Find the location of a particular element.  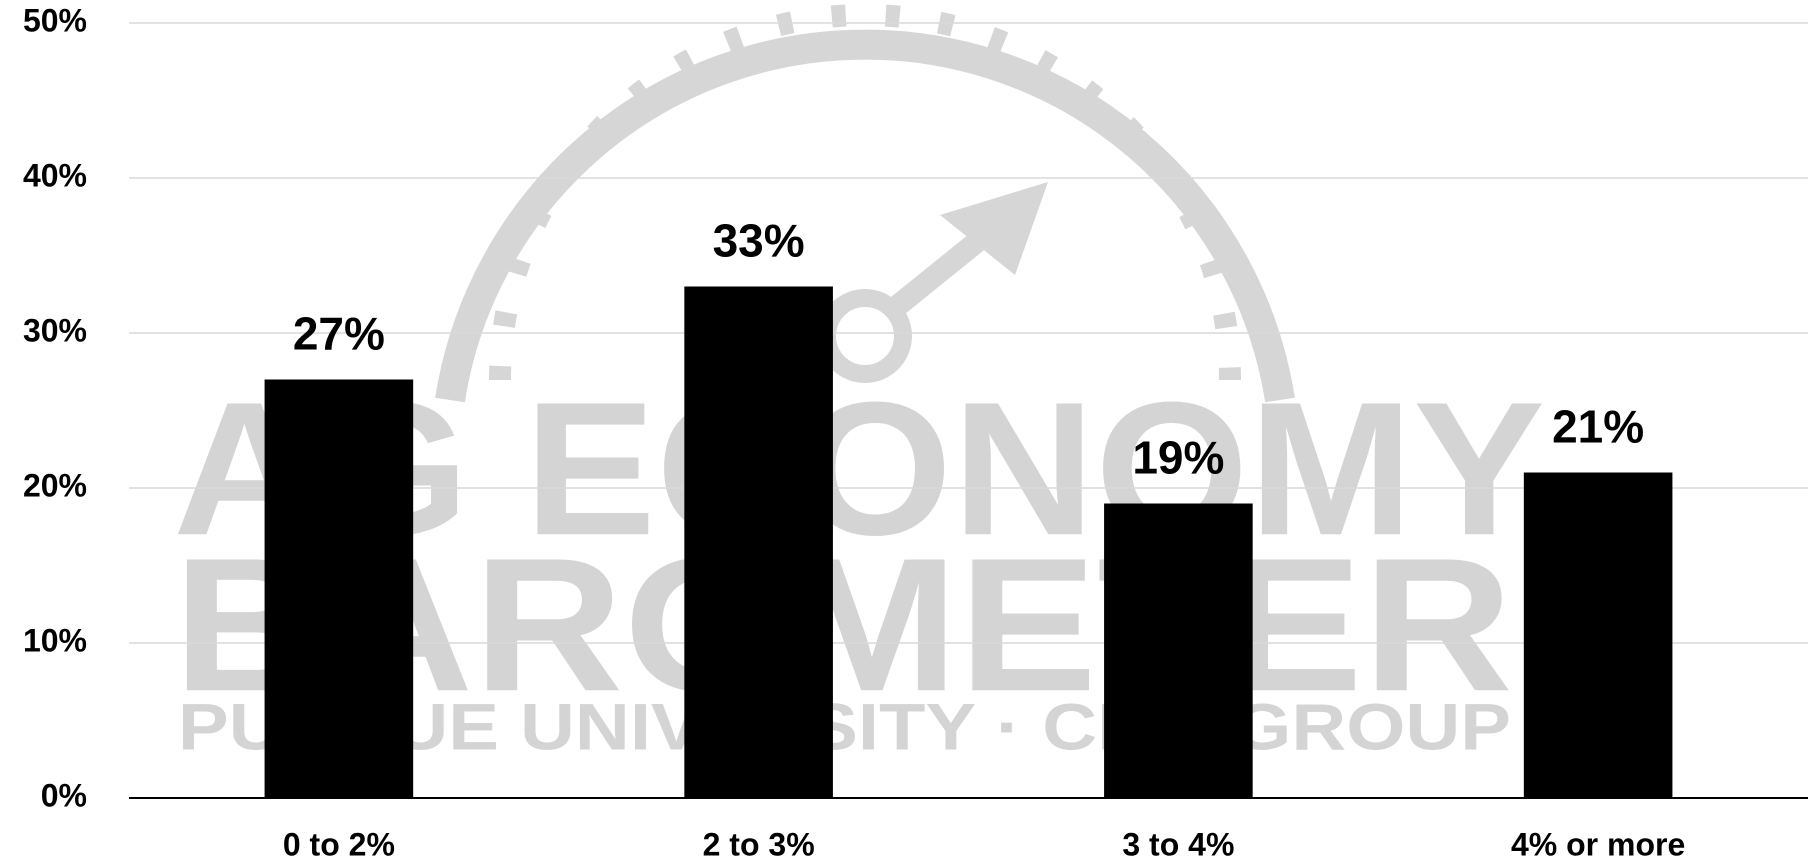

value-label: 21% is located at coordinates (1598, 427).